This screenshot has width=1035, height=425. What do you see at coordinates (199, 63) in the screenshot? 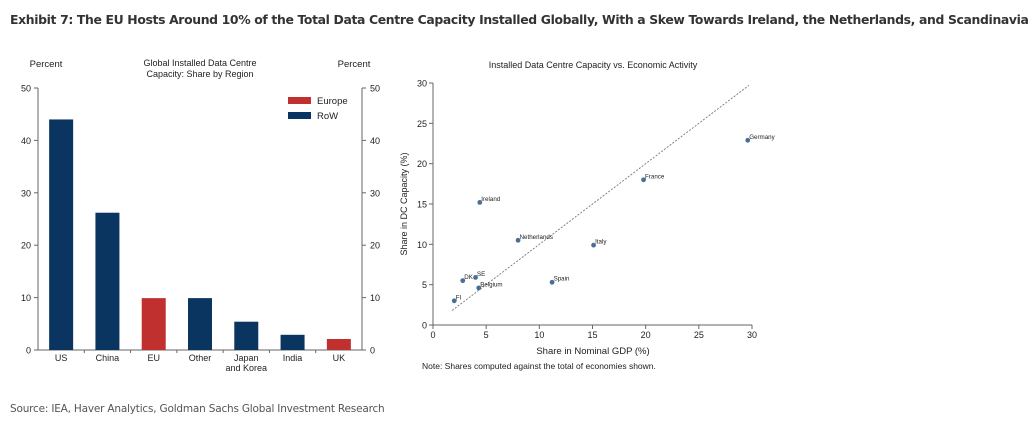
I see `bar-chart-title-line-1: Global Installed Data Centre` at bounding box center [199, 63].